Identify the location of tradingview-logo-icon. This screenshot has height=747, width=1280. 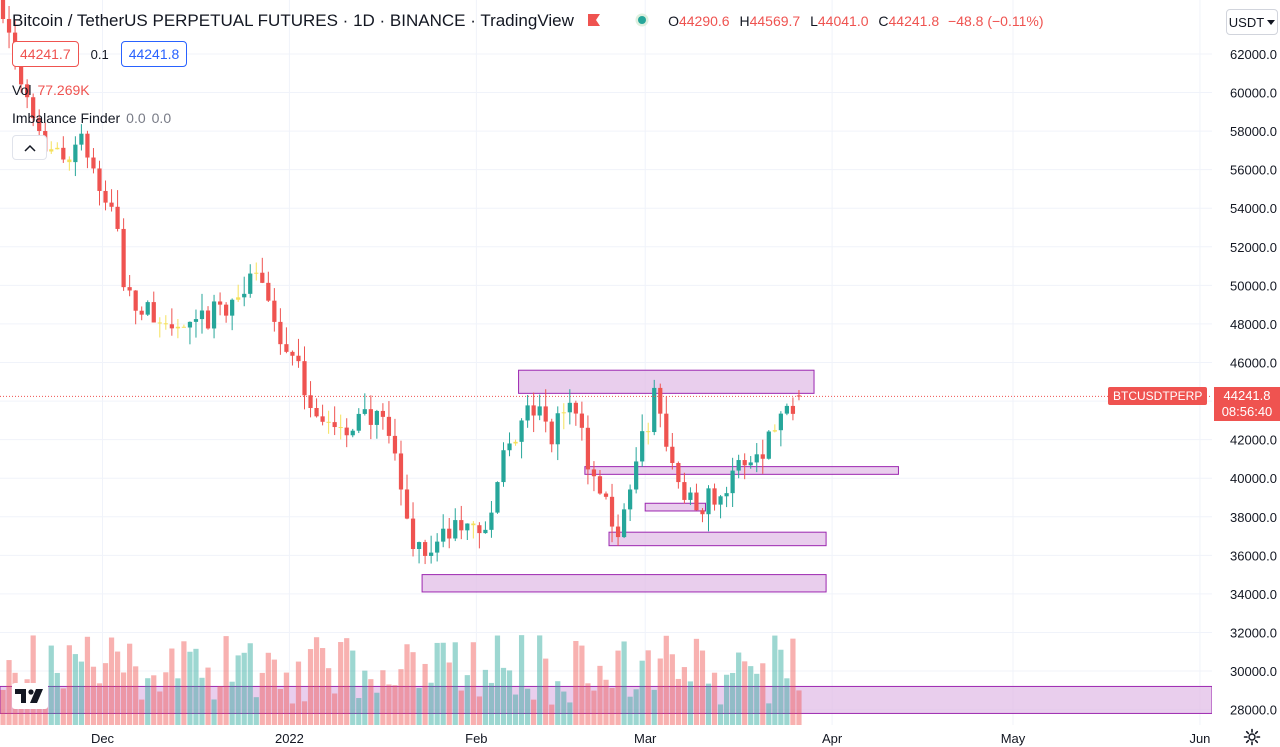
(30, 696).